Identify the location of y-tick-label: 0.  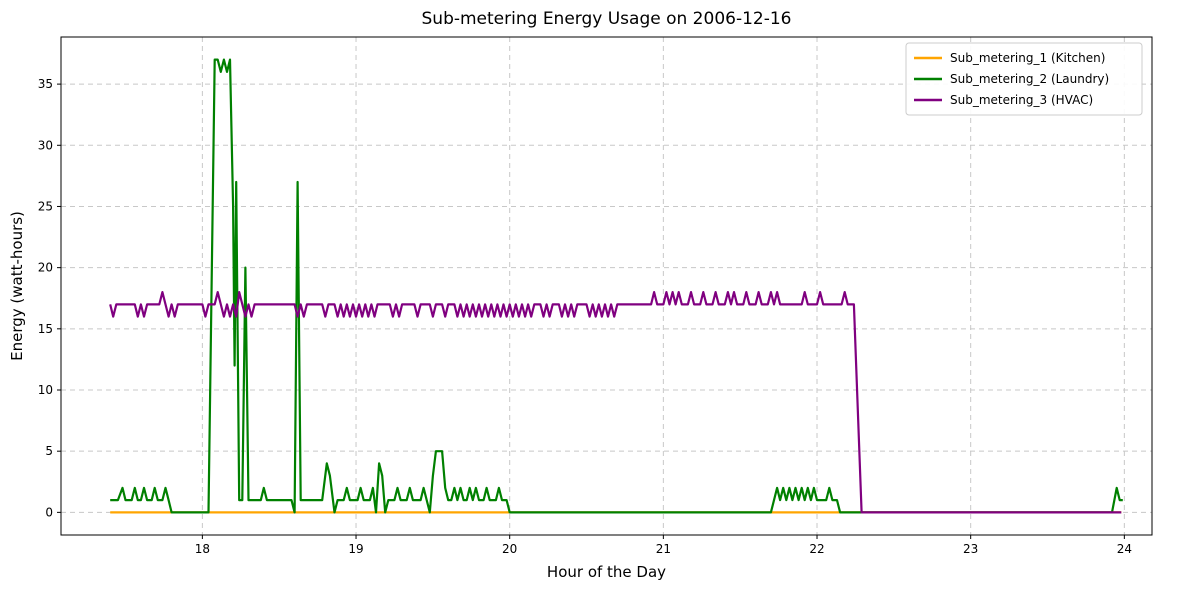
(49, 512).